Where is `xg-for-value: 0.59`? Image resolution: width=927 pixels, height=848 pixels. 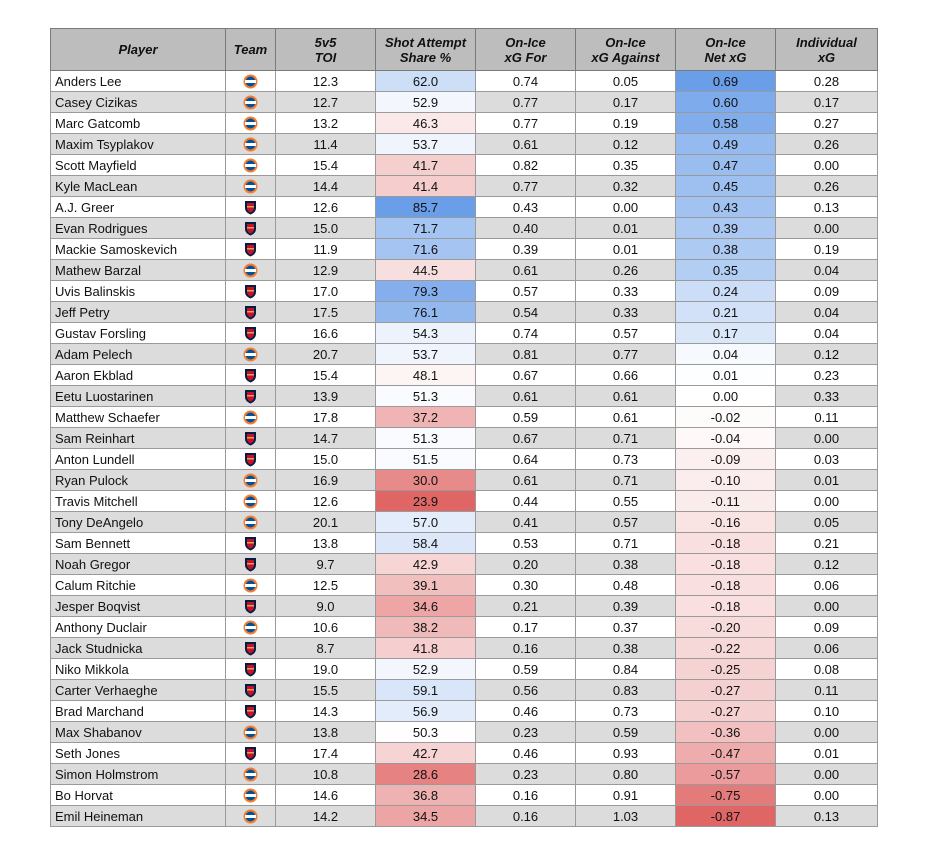 xg-for-value: 0.59 is located at coordinates (525, 417).